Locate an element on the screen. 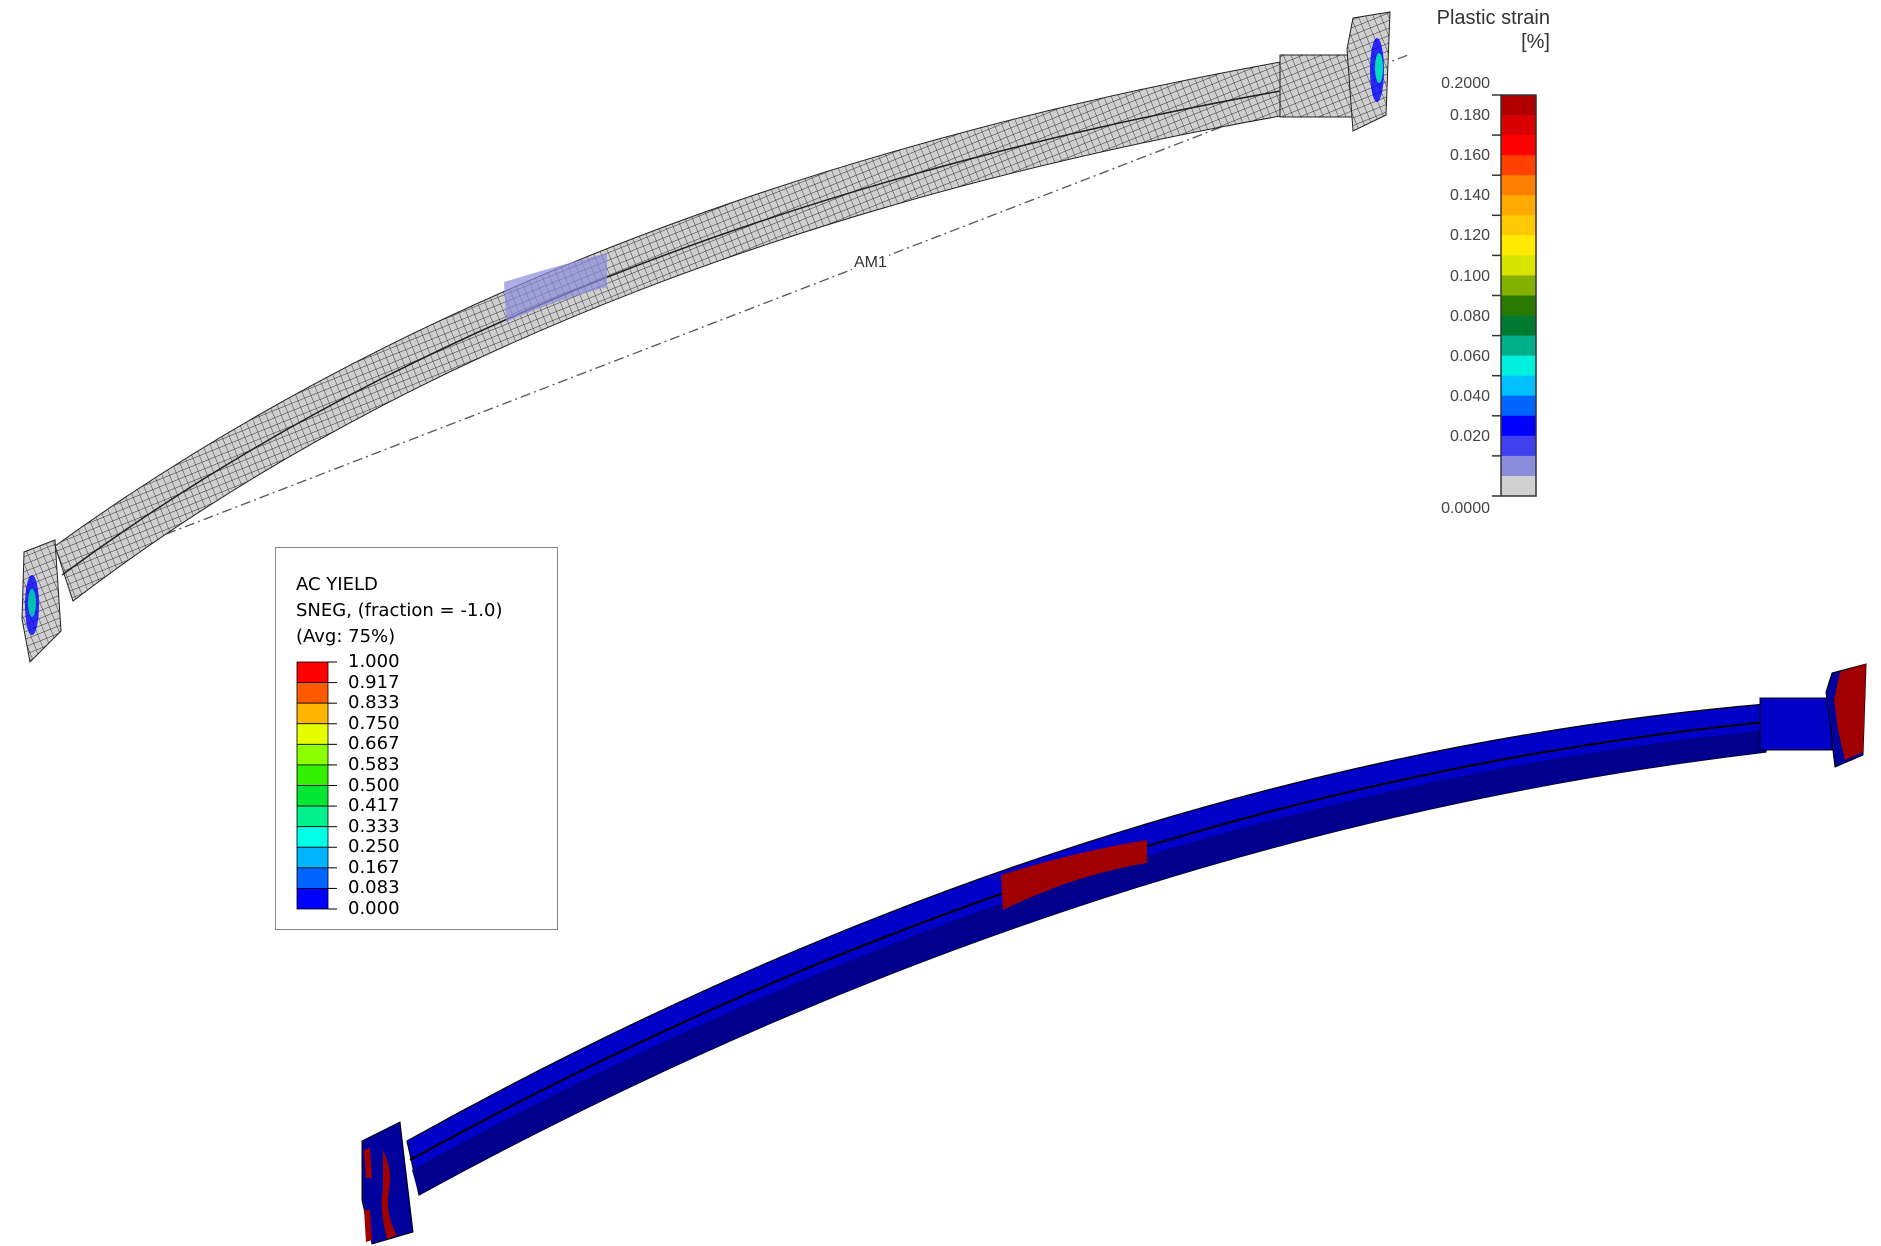 Image resolution: width=1881 pixels, height=1246 pixels. colorbar-tick-label: 0.020 is located at coordinates (1469, 436).